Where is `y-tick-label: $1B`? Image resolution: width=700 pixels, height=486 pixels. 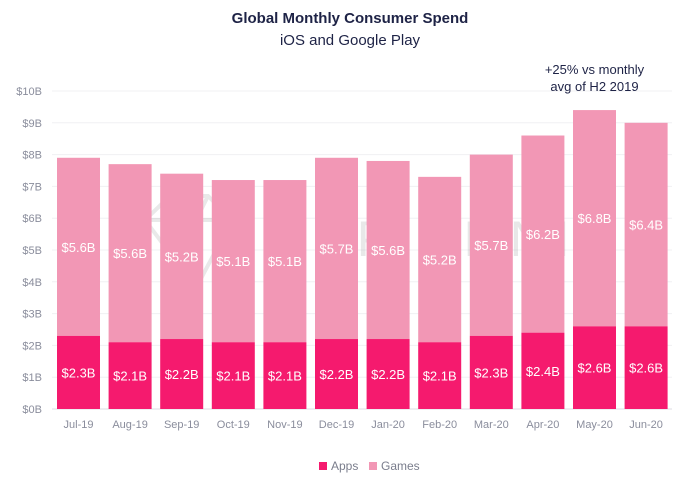
y-tick-label: $1B is located at coordinates (32, 378).